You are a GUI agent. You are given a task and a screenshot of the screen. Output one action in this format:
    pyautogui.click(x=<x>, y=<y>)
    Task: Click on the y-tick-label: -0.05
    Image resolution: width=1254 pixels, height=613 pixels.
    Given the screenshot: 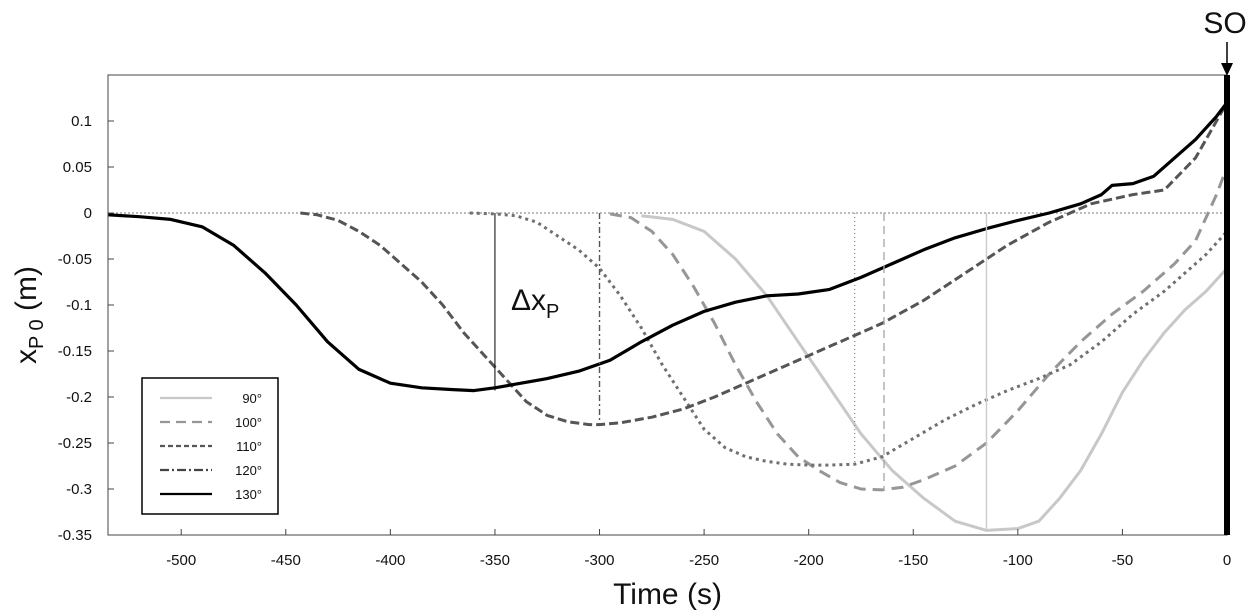 What is the action you would take?
    pyautogui.click(x=75, y=259)
    